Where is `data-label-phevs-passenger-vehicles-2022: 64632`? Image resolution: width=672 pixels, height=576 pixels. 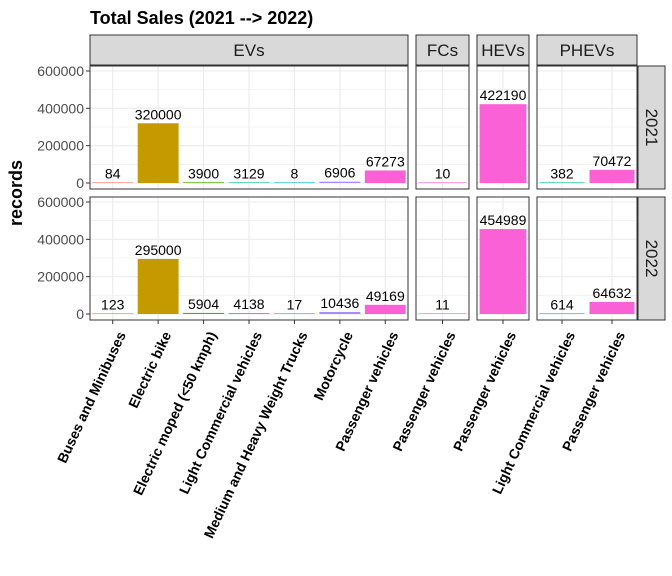
data-label-phevs-passenger-vehicles-2022: 64632 is located at coordinates (612, 293).